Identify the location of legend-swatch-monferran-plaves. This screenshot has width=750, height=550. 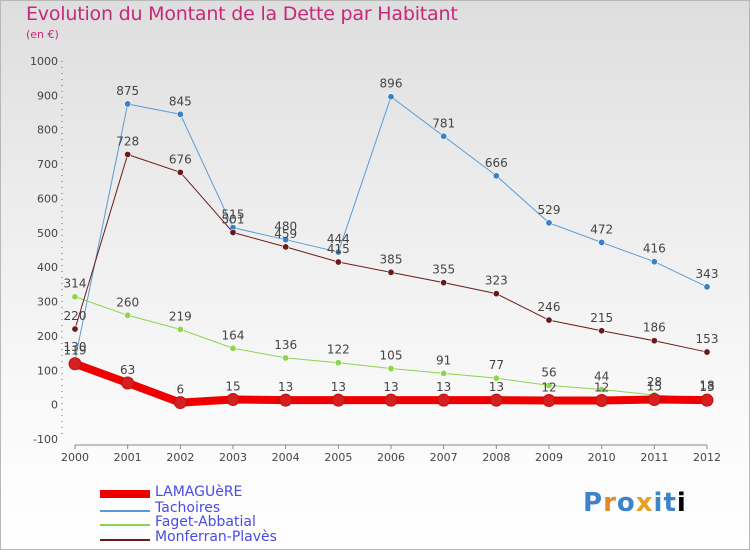
(125, 540).